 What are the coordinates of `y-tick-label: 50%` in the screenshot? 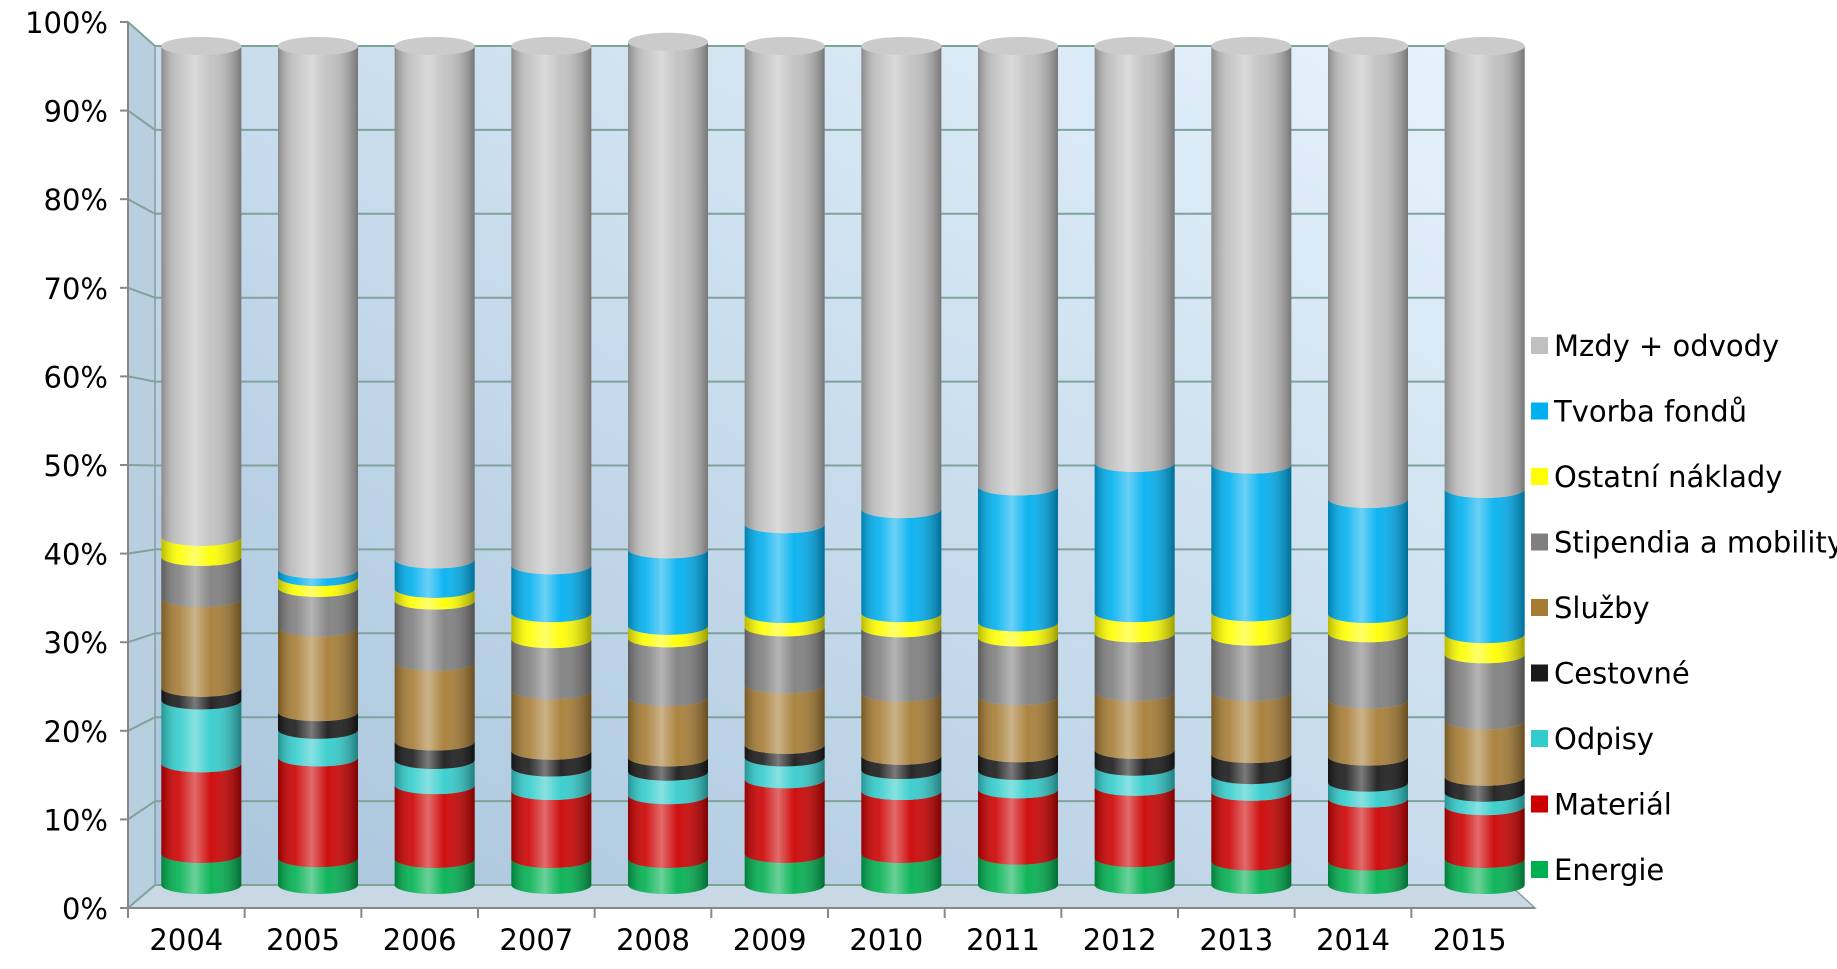 It's located at (76, 466).